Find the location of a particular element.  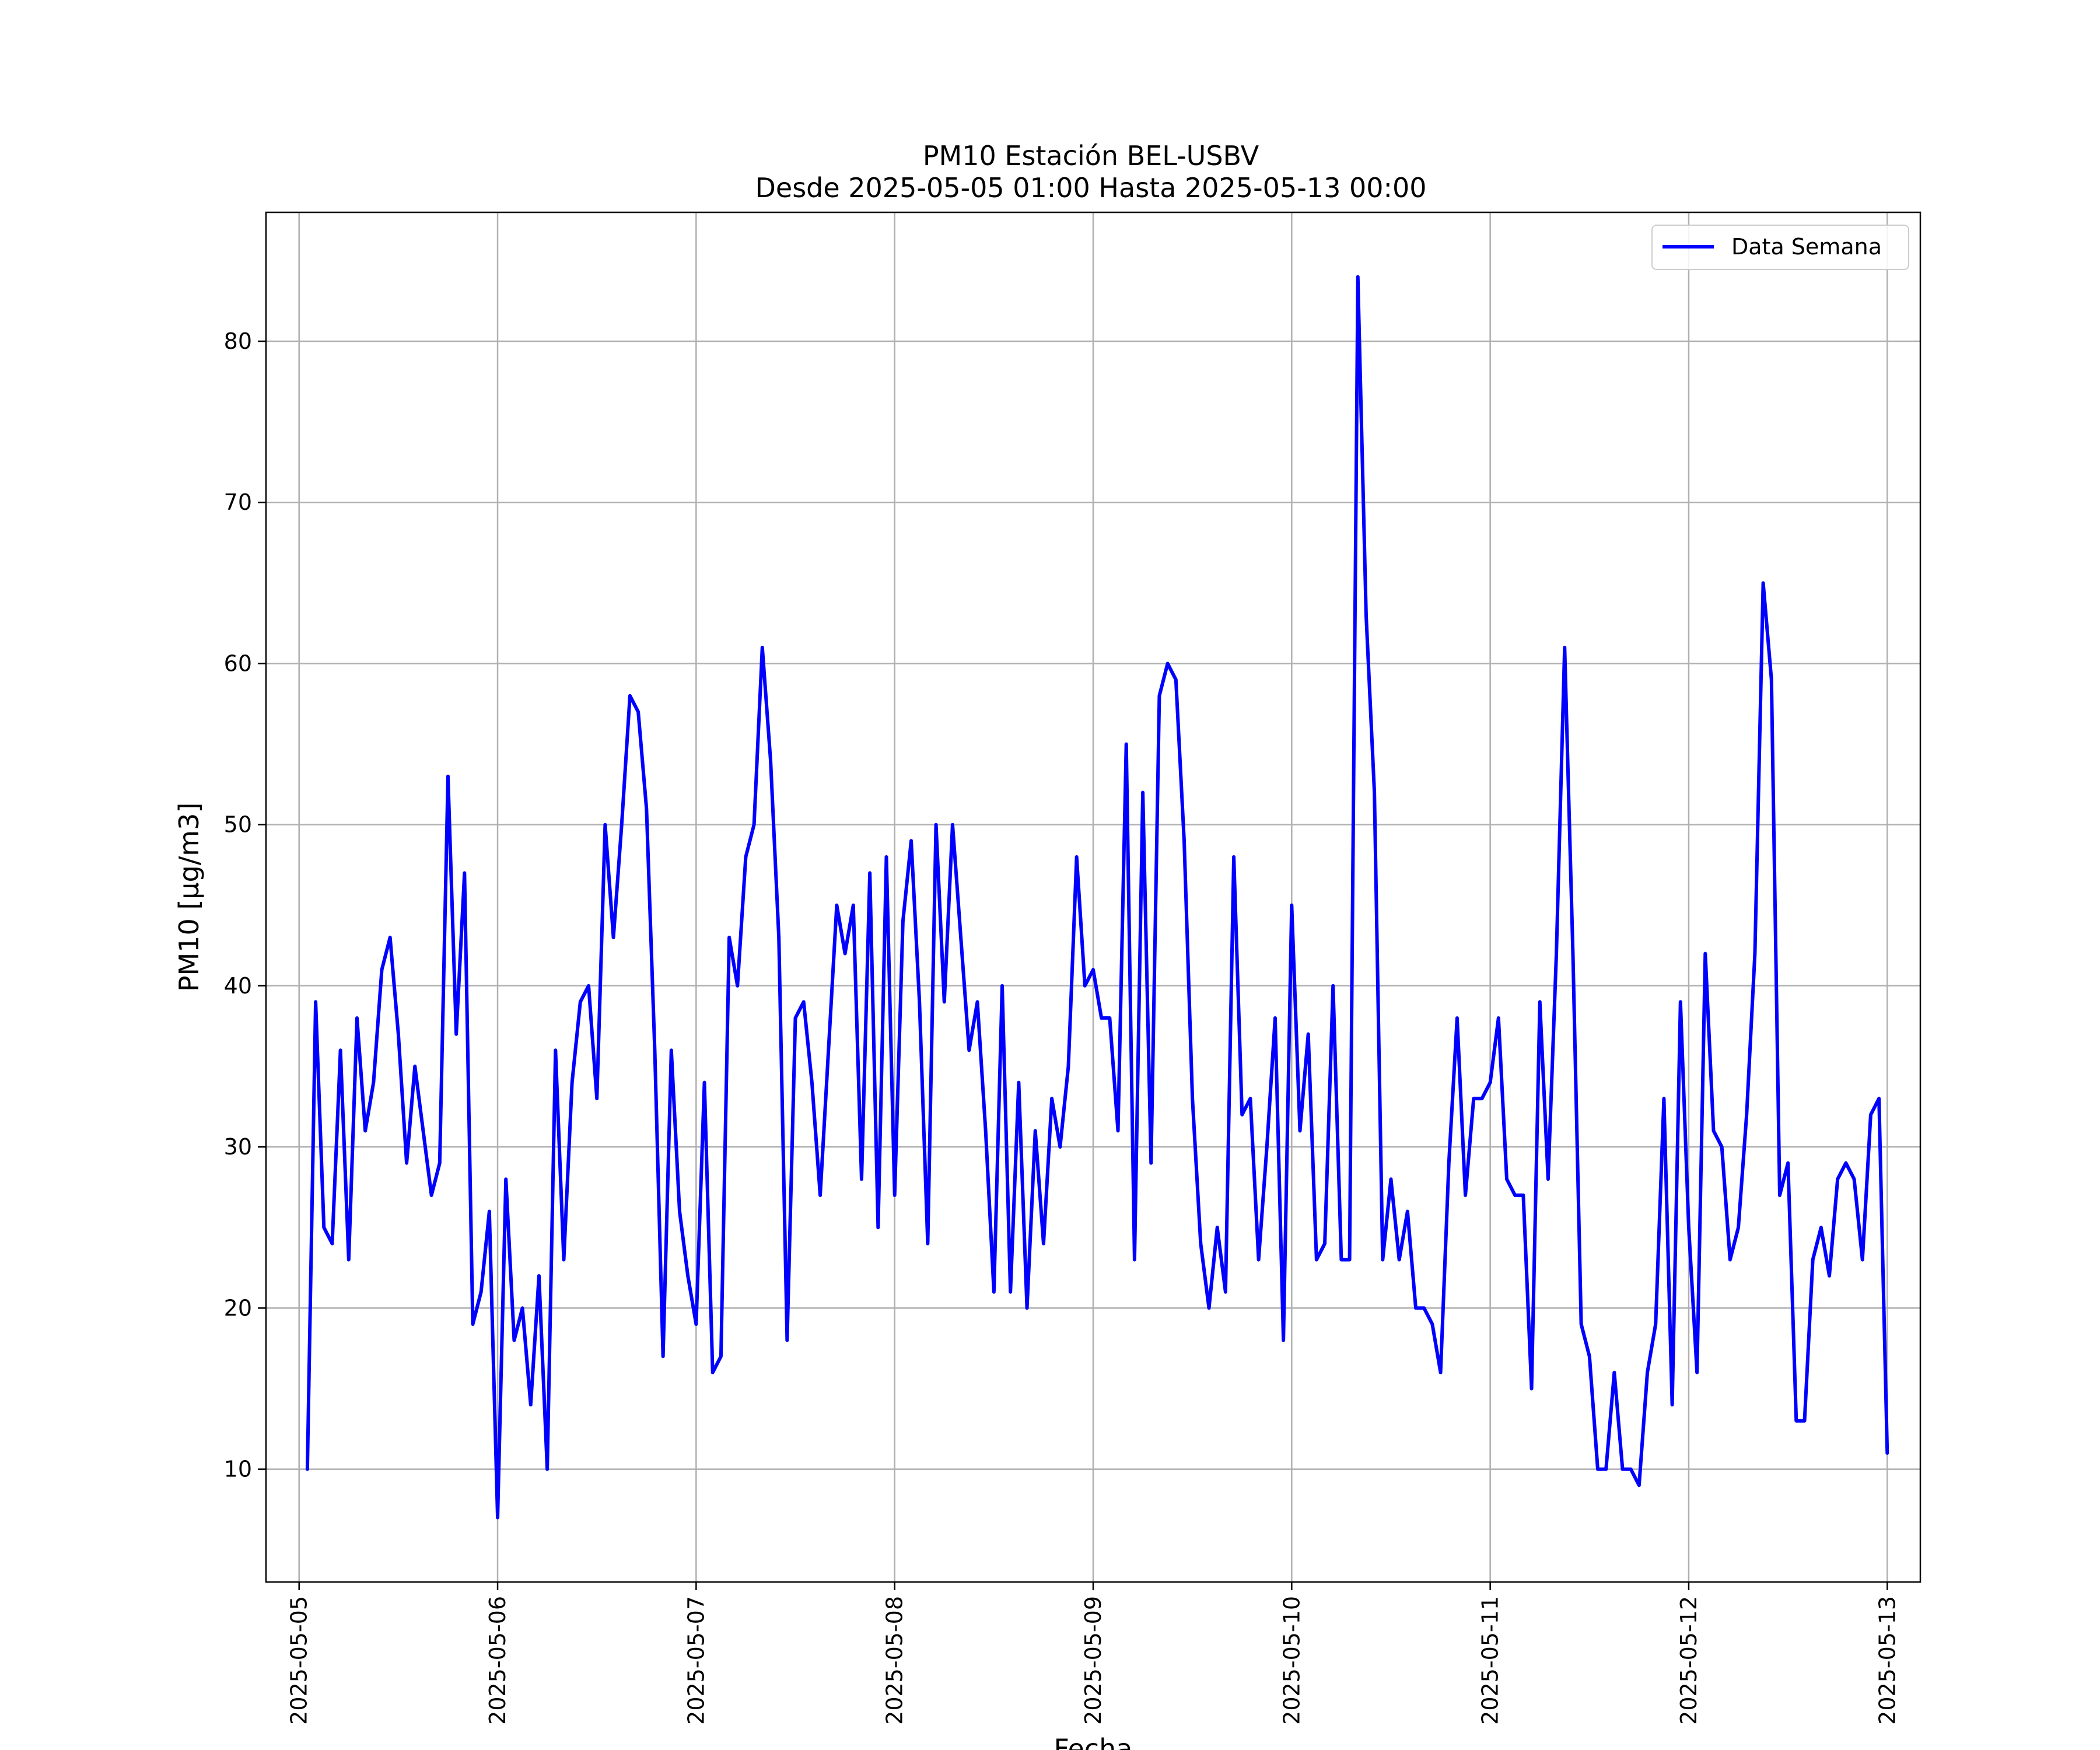

x-tick-label: 2025-05-12 is located at coordinates (1689, 1660).